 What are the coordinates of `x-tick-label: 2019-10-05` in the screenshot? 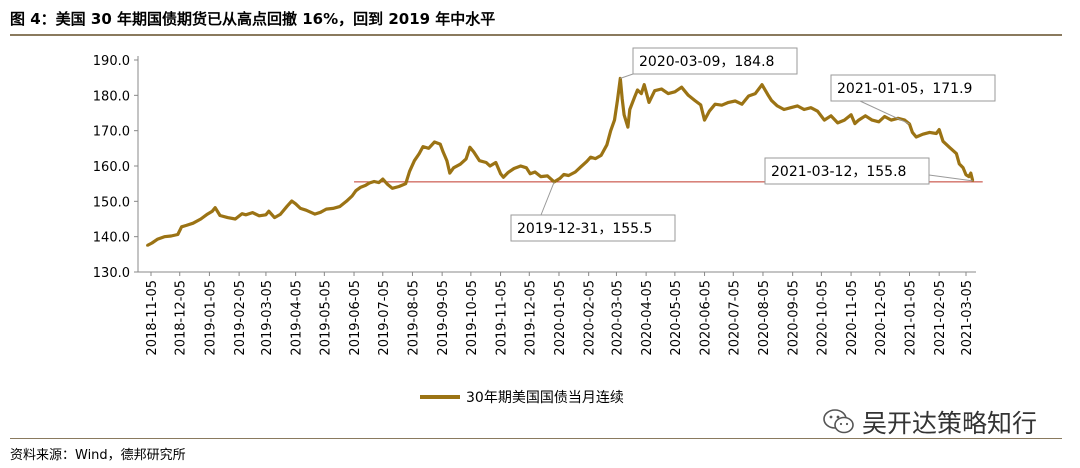 It's located at (472, 318).